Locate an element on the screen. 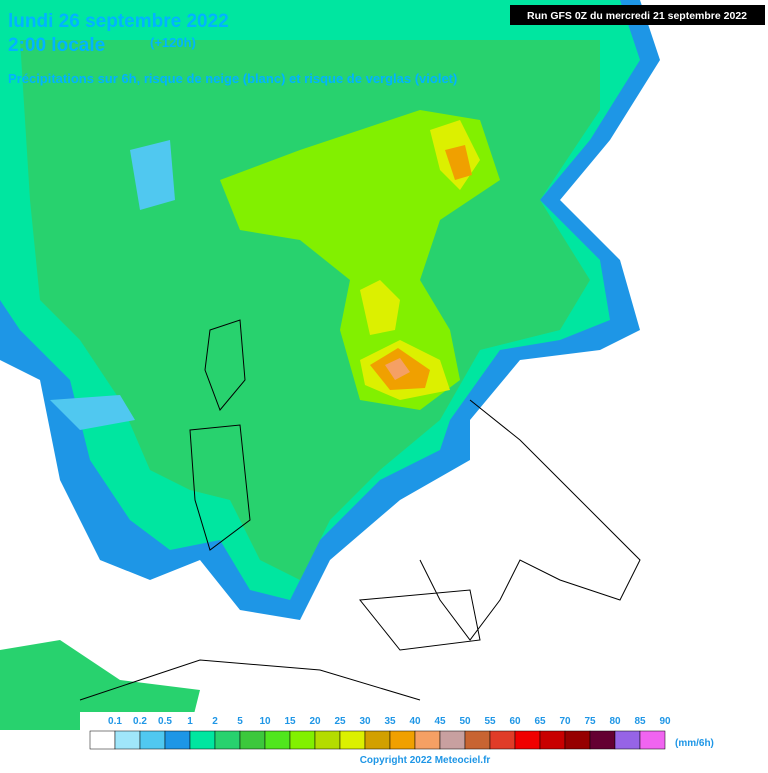  run-label: Run GFS 0Z du mercredi 21 septembre 2022 is located at coordinates (637, 16).